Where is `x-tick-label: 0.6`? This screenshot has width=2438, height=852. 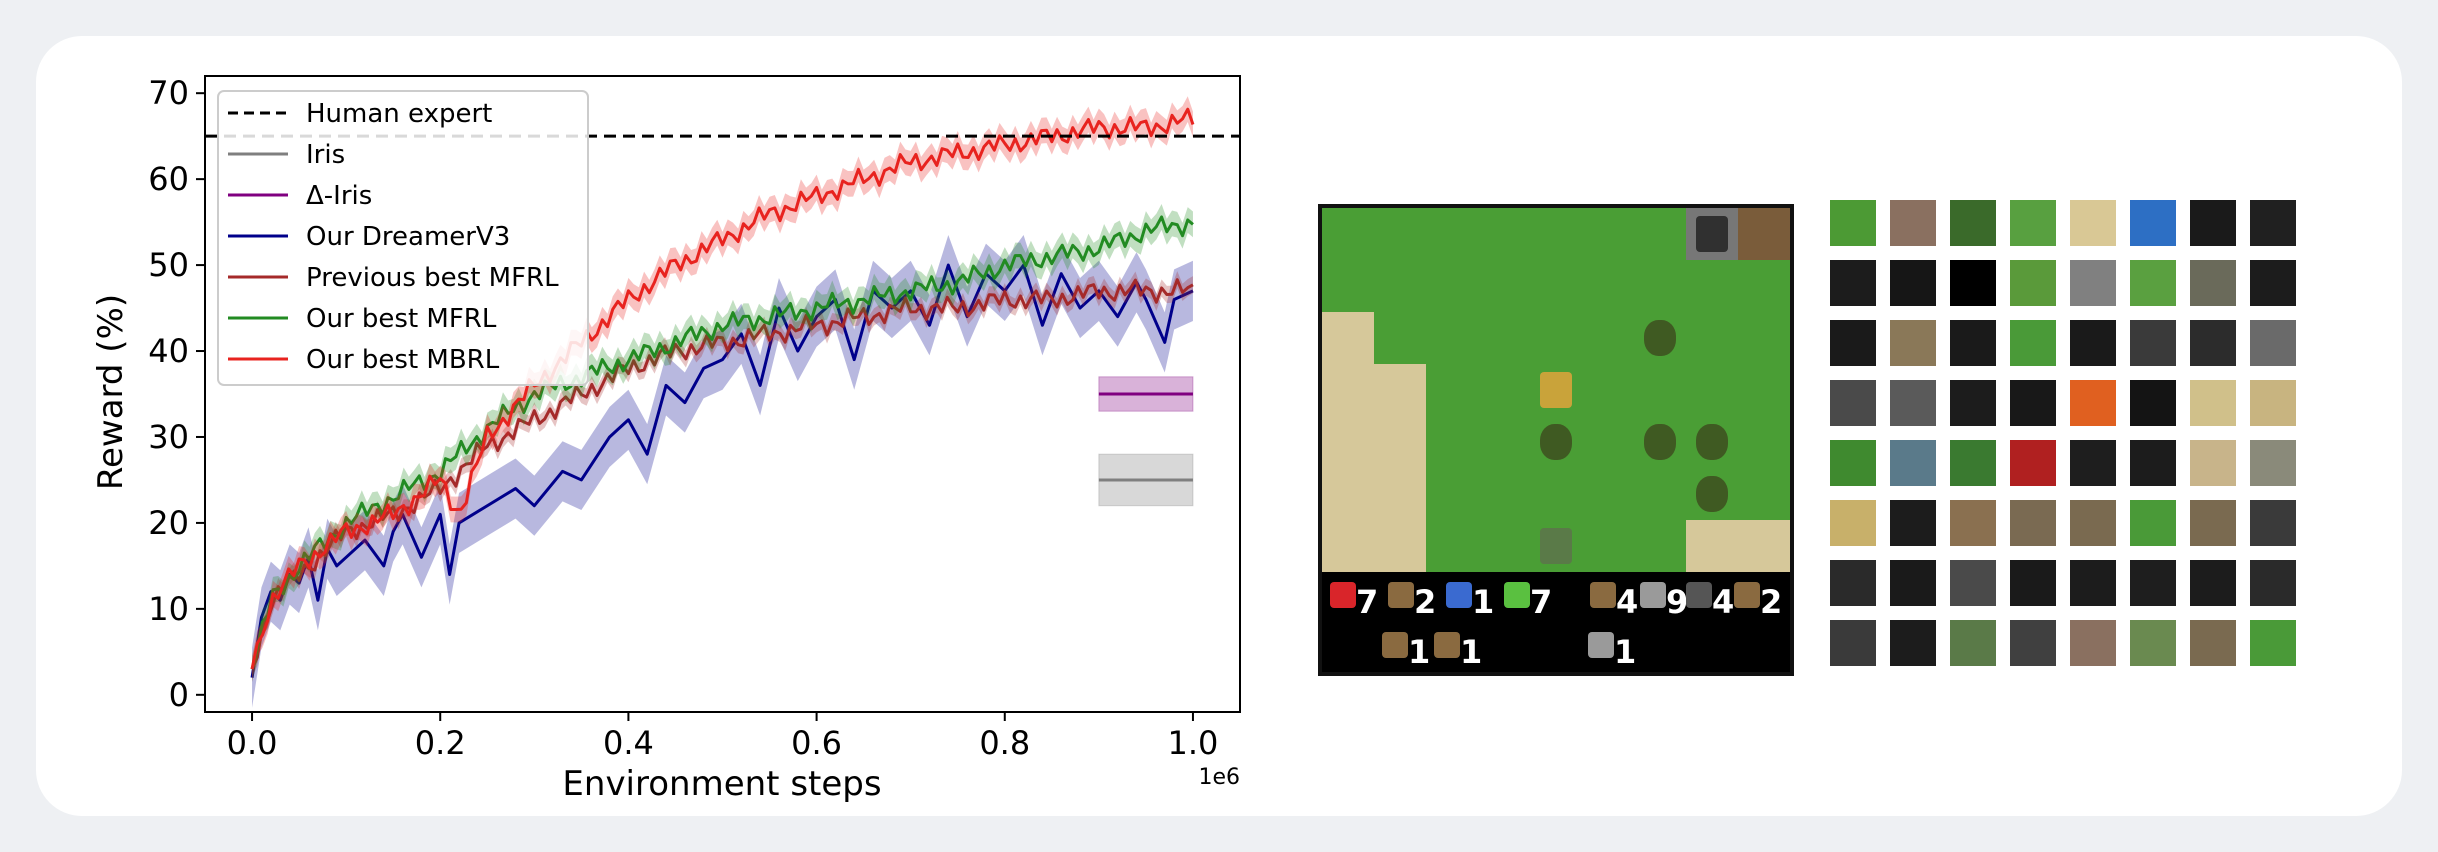 x-tick-label: 0.6 is located at coordinates (816, 743).